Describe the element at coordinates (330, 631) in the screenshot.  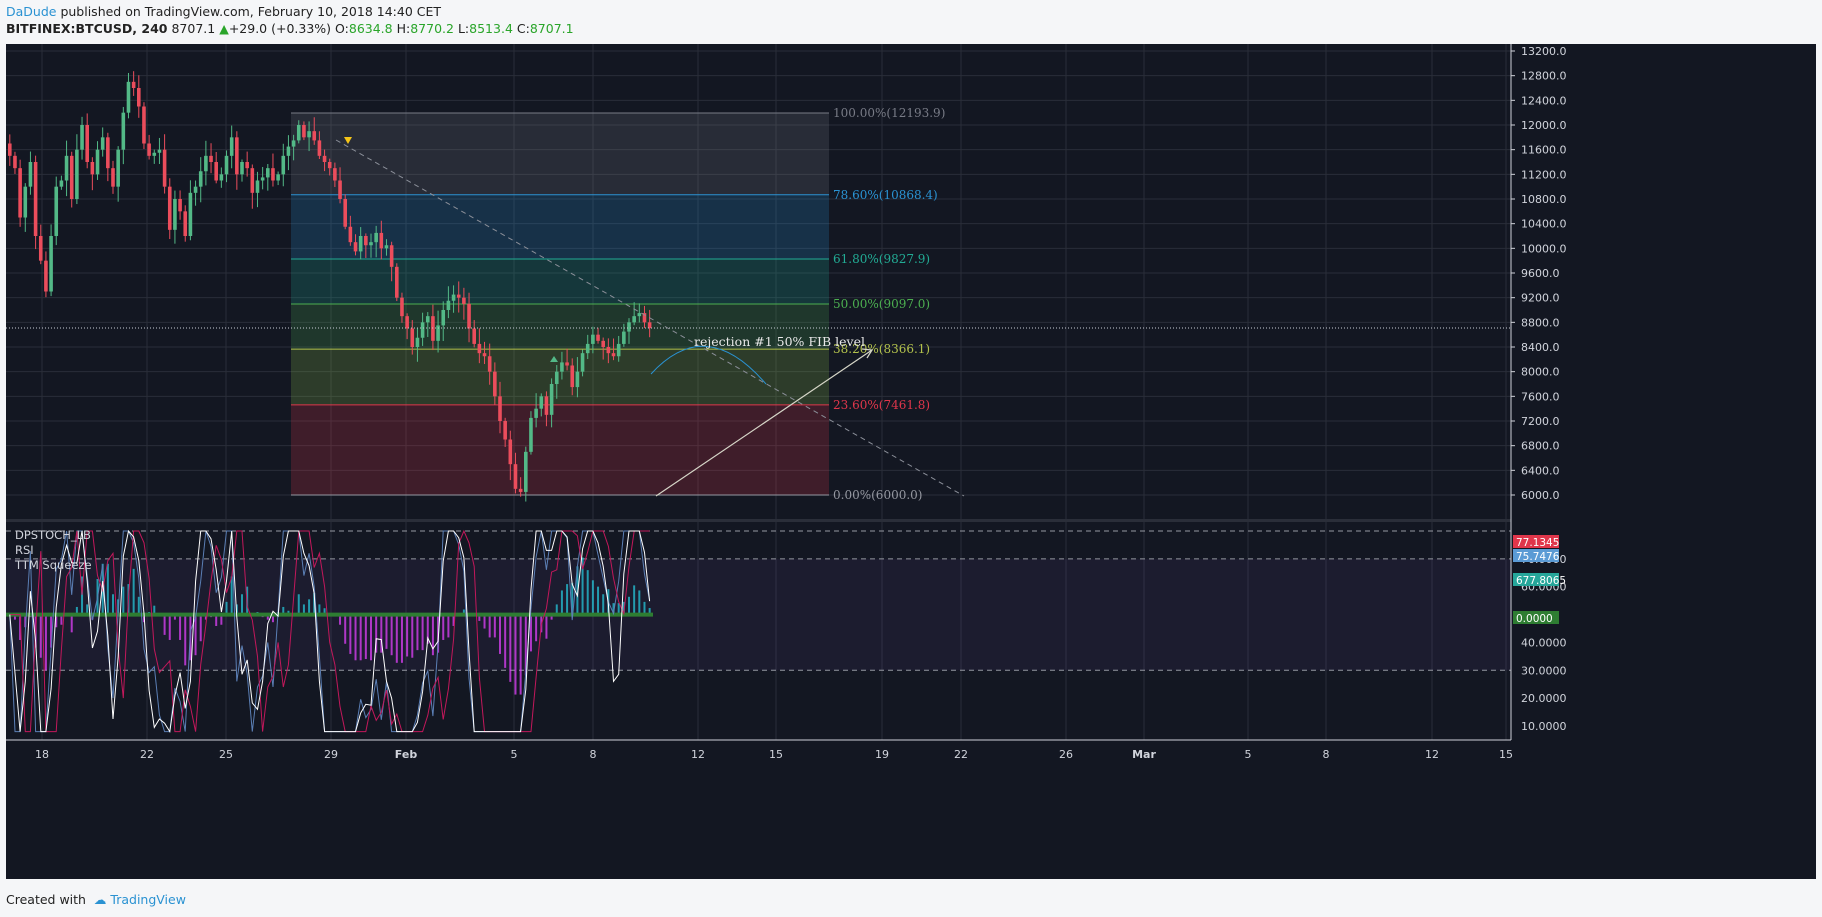
I see `rsi-line` at that location.